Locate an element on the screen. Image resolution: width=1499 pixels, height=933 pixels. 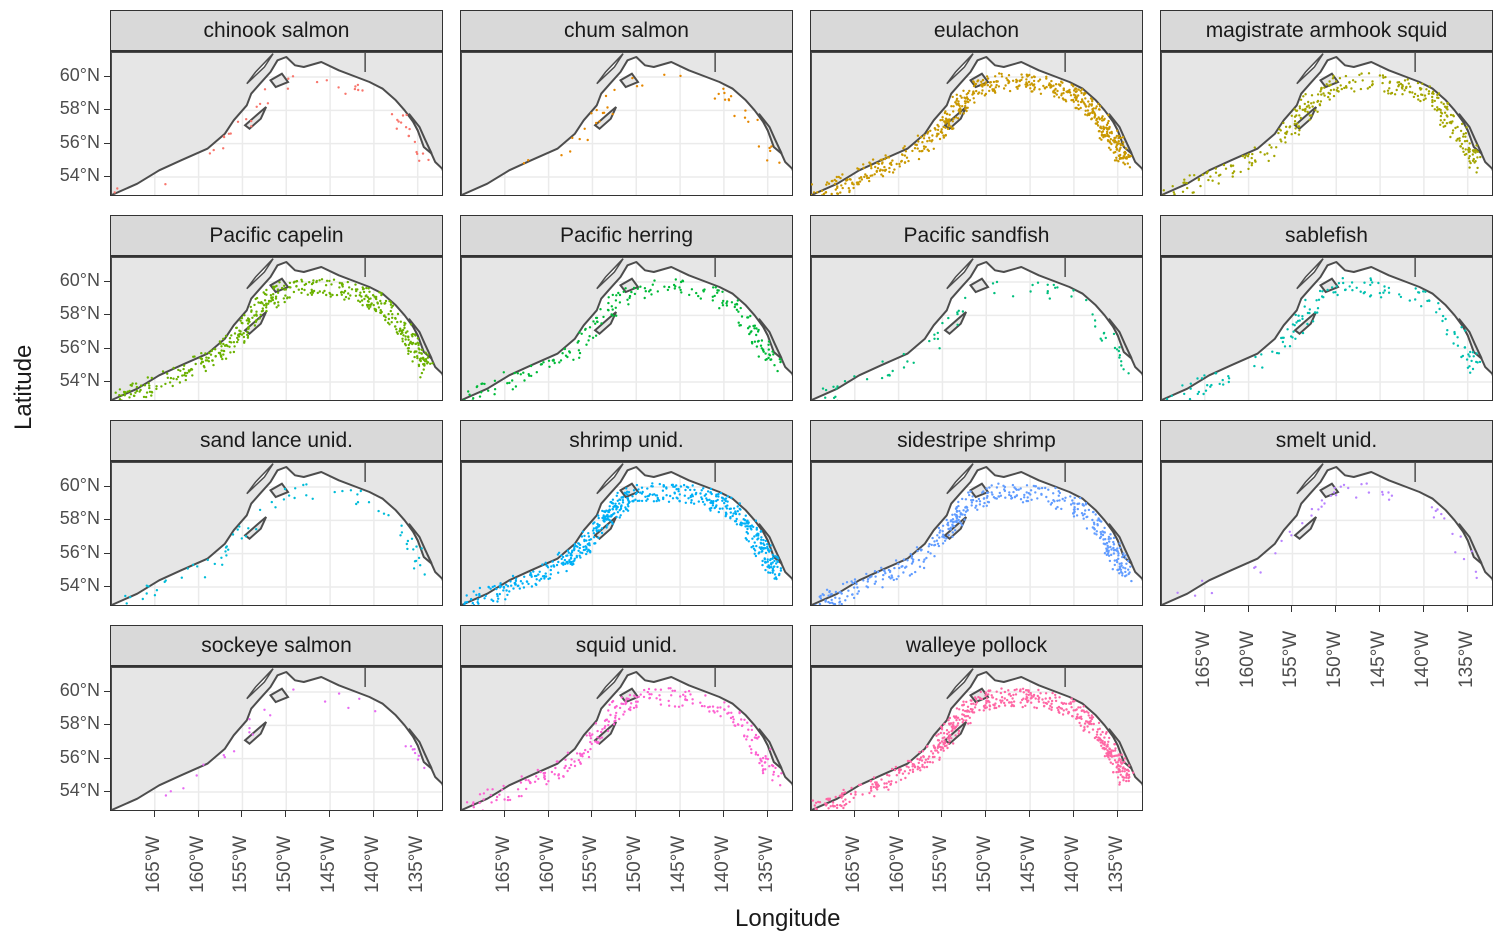
facet-strip-label: eulachon is located at coordinates (976, 30).